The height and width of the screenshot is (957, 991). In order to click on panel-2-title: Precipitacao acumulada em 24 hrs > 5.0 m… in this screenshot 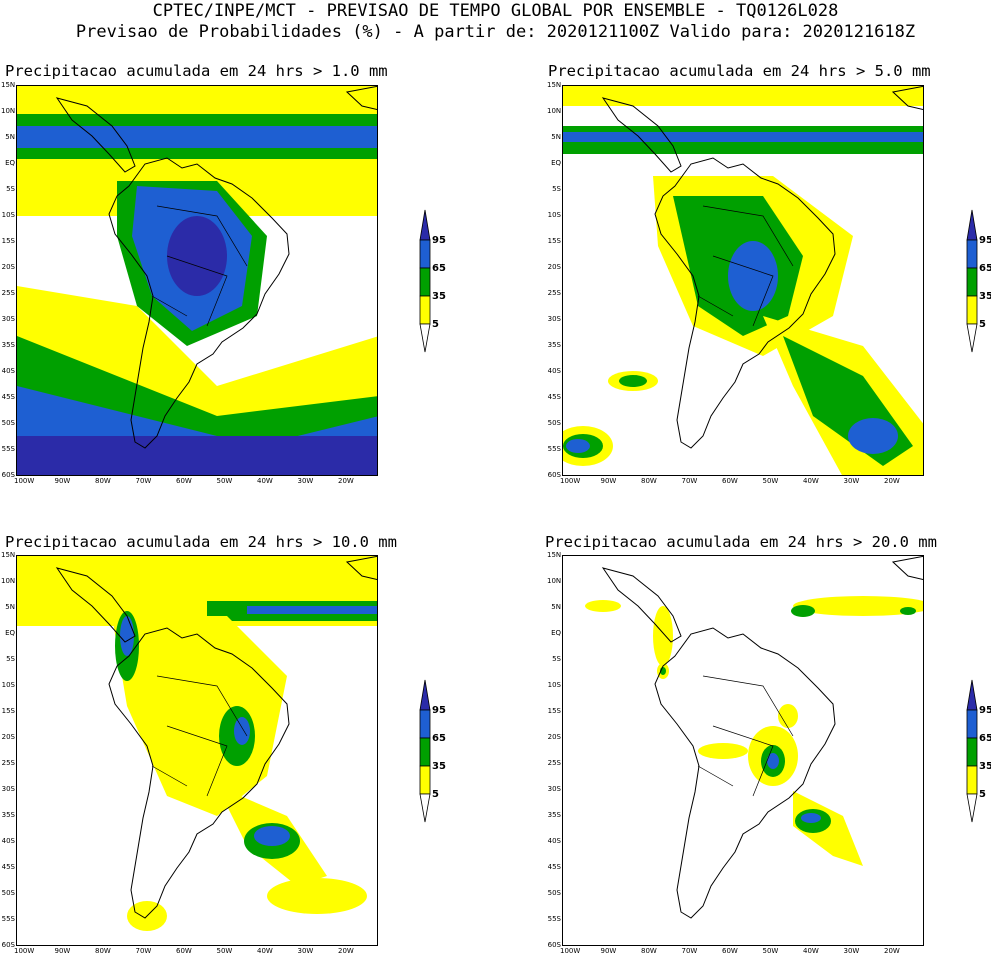, I will do `click(739, 71)`.